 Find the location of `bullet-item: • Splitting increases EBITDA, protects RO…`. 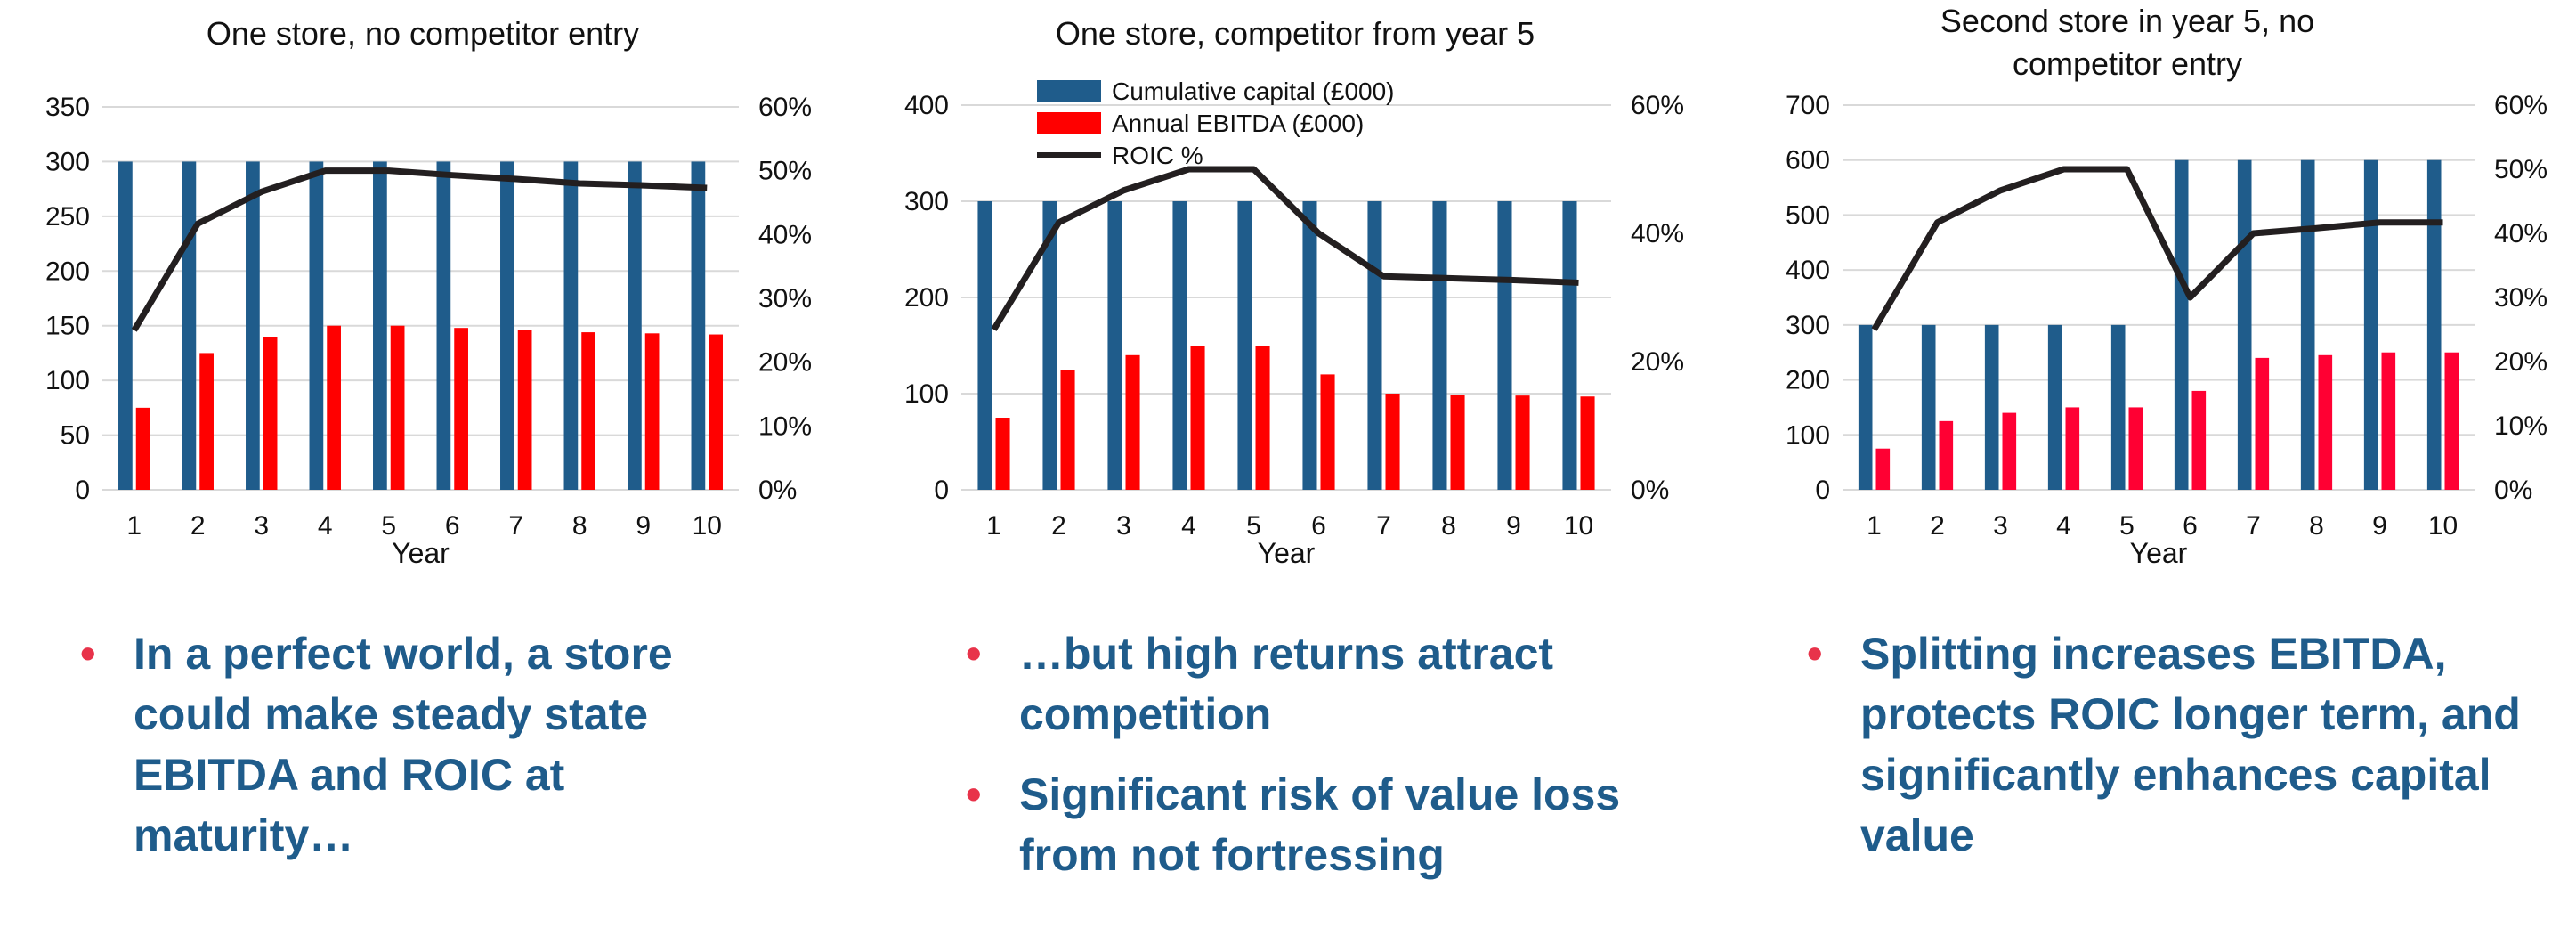

bullet-item: • Splitting increases EBITDA, protects RO… is located at coordinates (2172, 744).